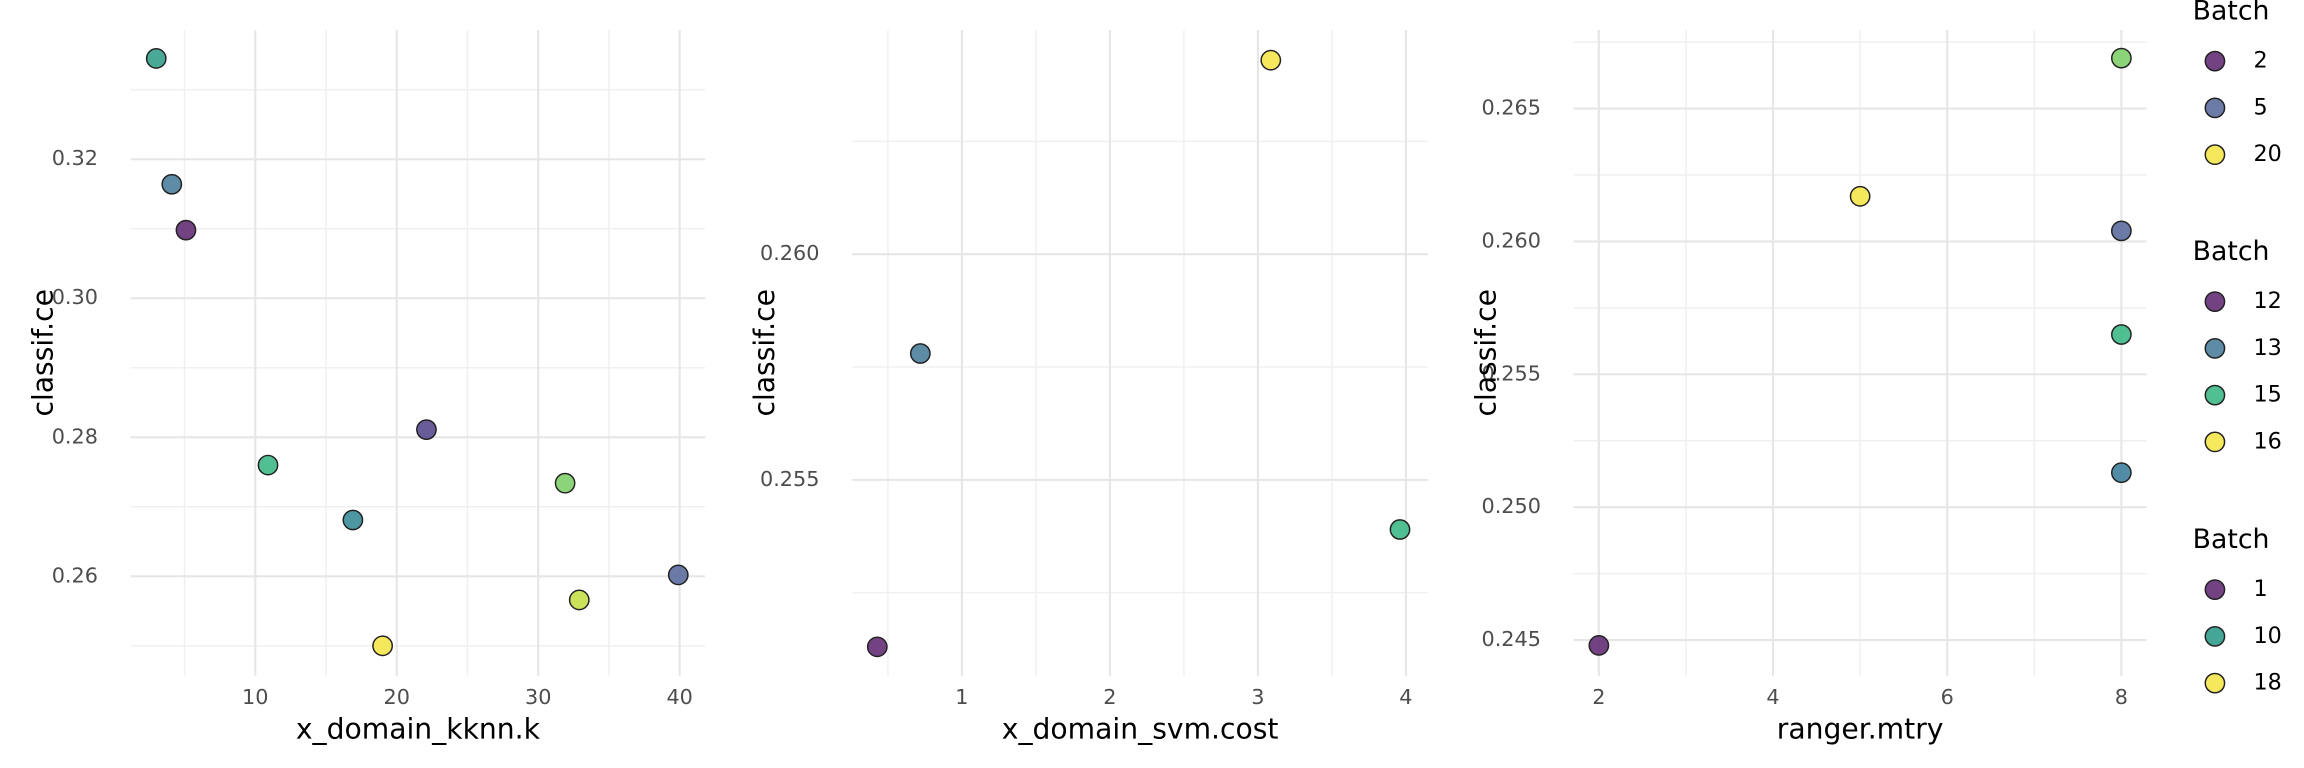 Image resolution: width=2304 pixels, height=768 pixels. Describe the element at coordinates (2268, 636) in the screenshot. I see `legend-label: 10` at that location.